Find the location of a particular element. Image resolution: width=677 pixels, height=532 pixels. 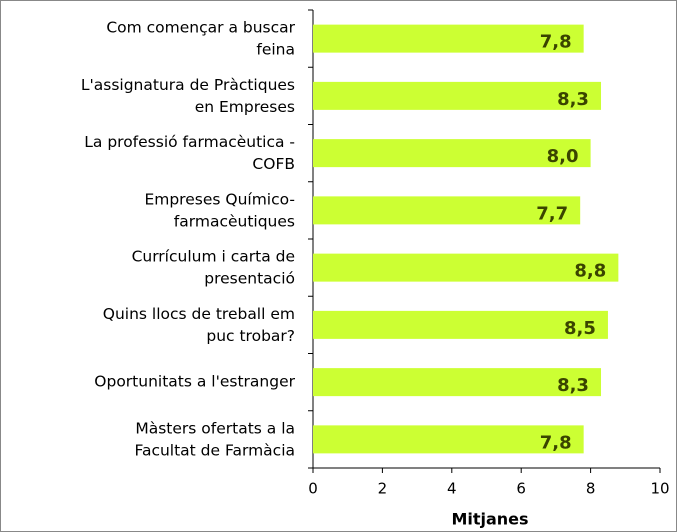

x-tick-label: 4 is located at coordinates (452, 489).